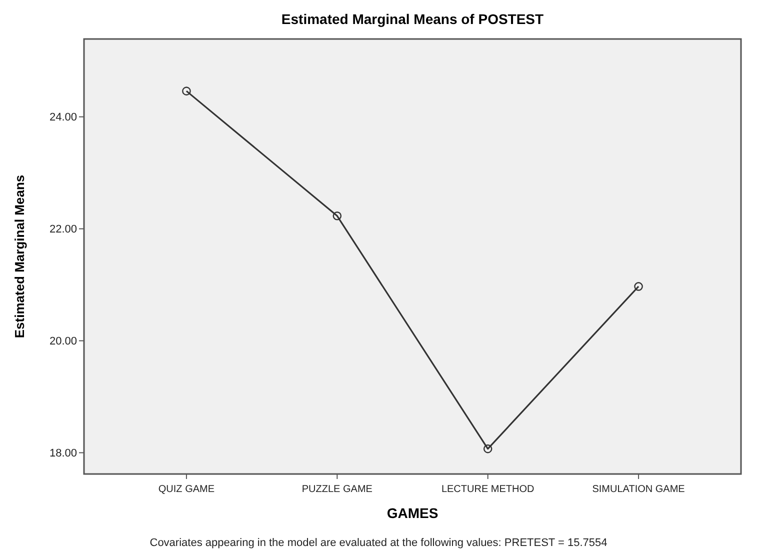  Describe the element at coordinates (337, 489) in the screenshot. I see `x-tick-label: PUZZLE GAME` at that location.